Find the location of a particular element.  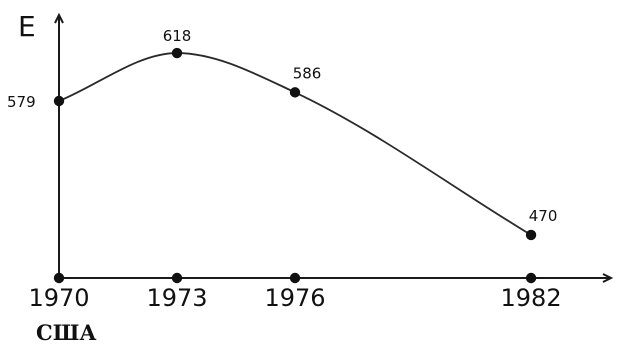

ticks-layer: 1970 1973 1976 1982 is located at coordinates (295, 292).